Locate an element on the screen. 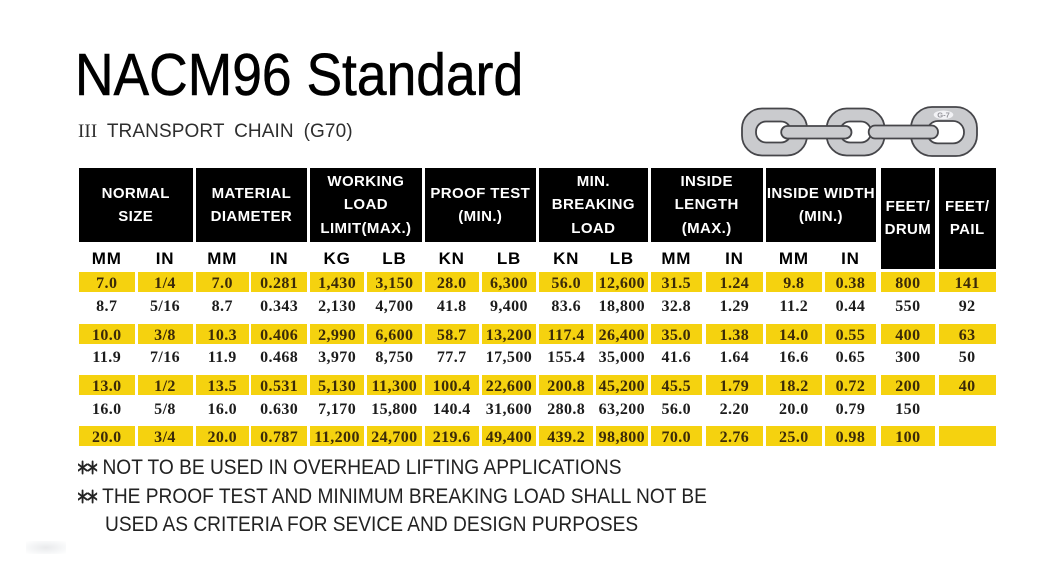 The width and height of the screenshot is (1060, 581). svg-text: G-7 is located at coordinates (943, 114).